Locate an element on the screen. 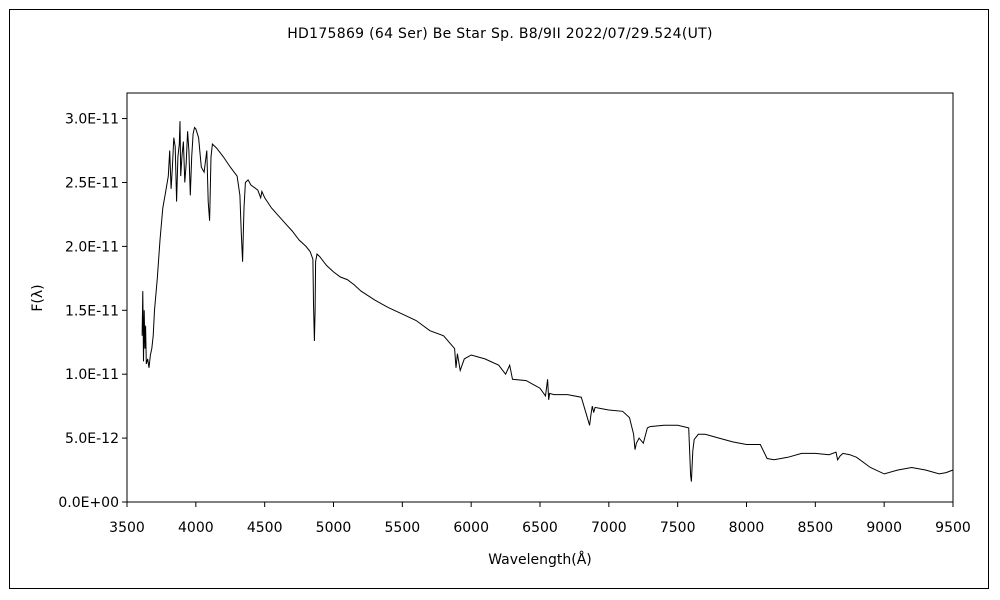 The image size is (1000, 600). x-tick-label: 9000 is located at coordinates (884, 528).